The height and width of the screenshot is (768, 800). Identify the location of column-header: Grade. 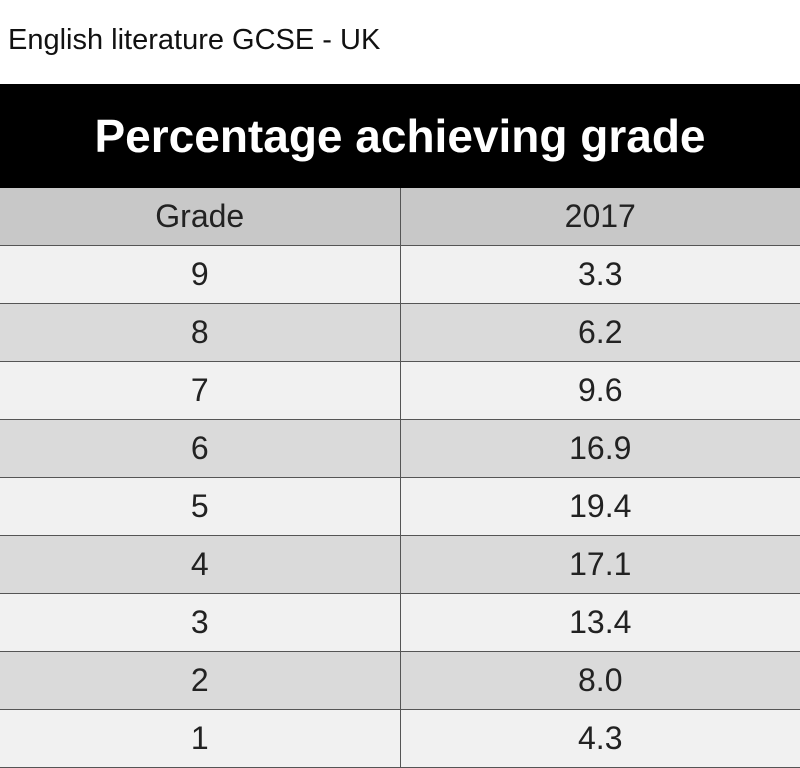
(200, 217).